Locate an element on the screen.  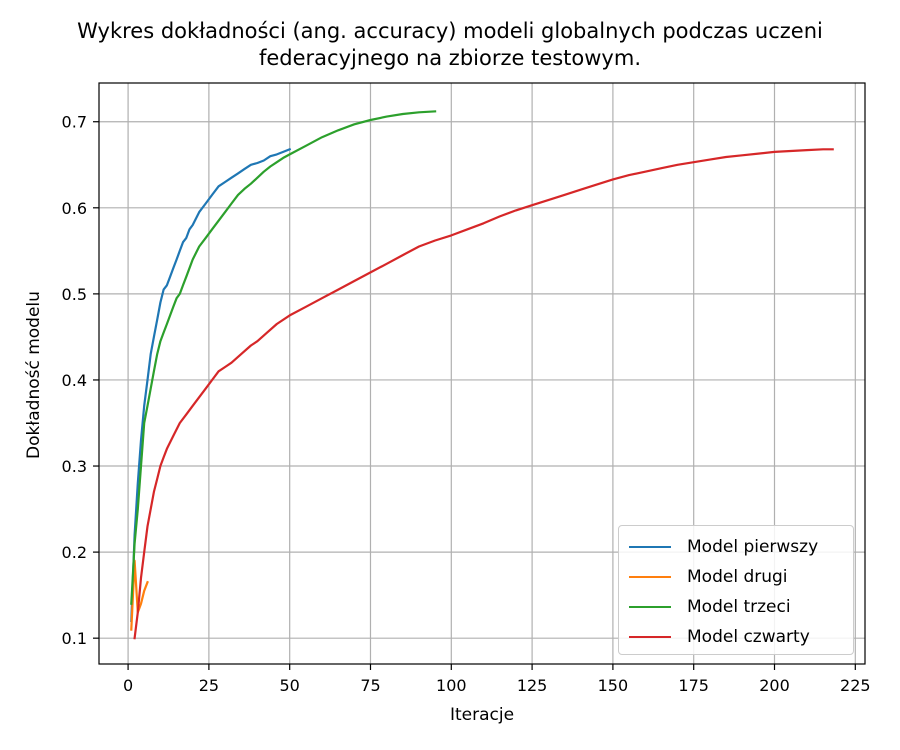
legend-entry-model-drugi: Model drugi is located at coordinates (736, 577).